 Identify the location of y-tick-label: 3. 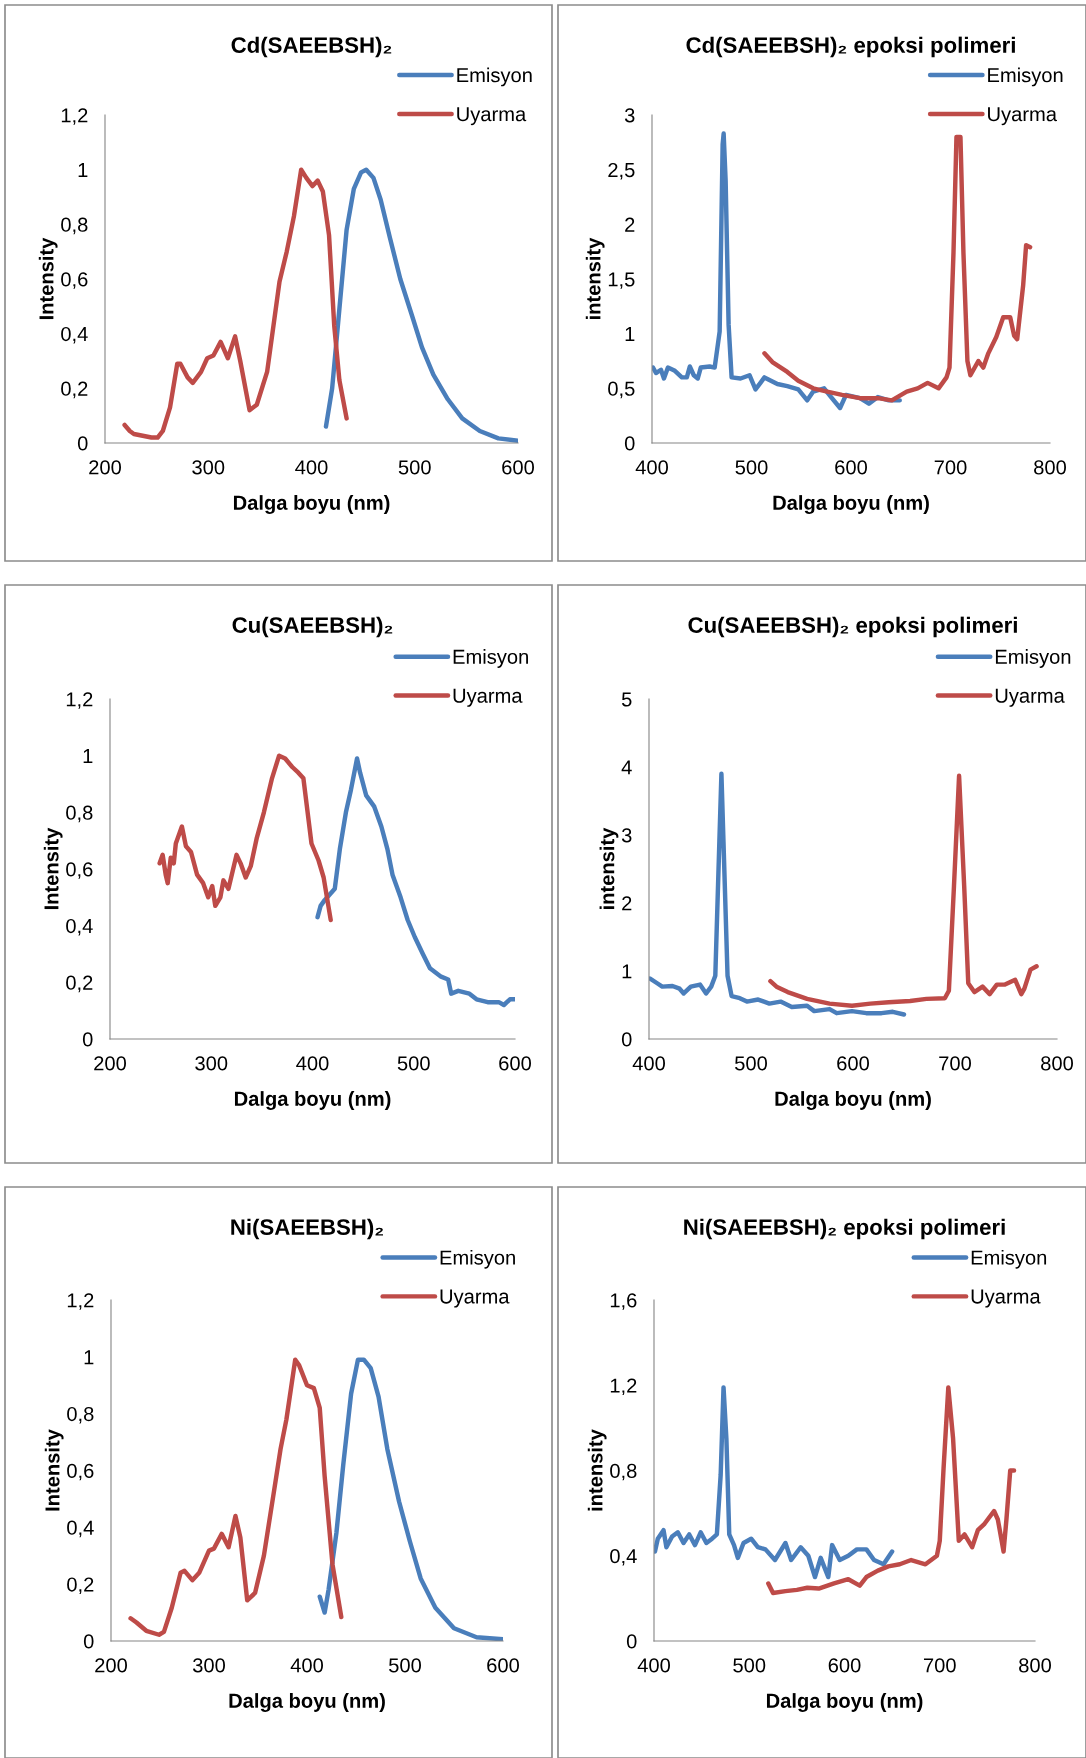
(629, 115).